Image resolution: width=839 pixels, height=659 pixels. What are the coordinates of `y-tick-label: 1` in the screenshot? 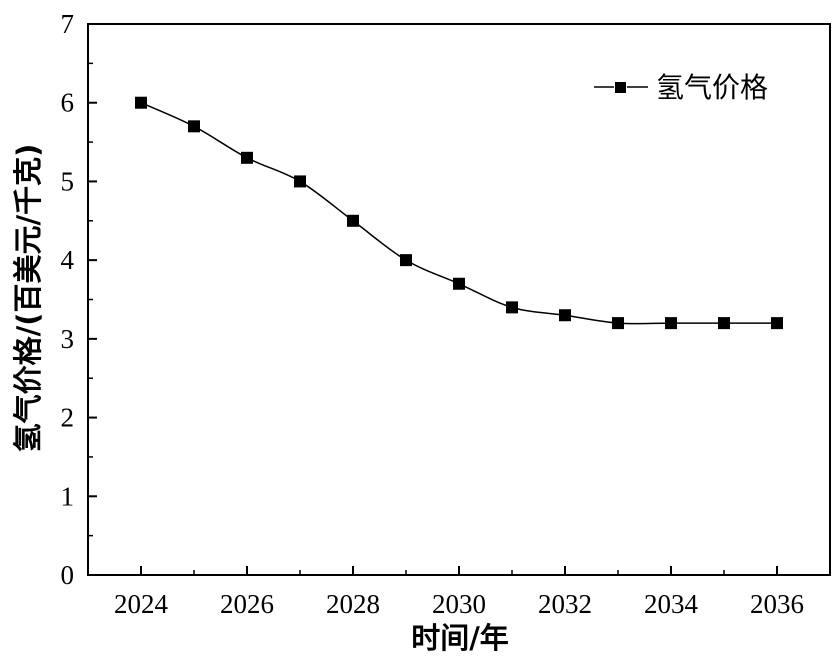 It's located at (68, 496).